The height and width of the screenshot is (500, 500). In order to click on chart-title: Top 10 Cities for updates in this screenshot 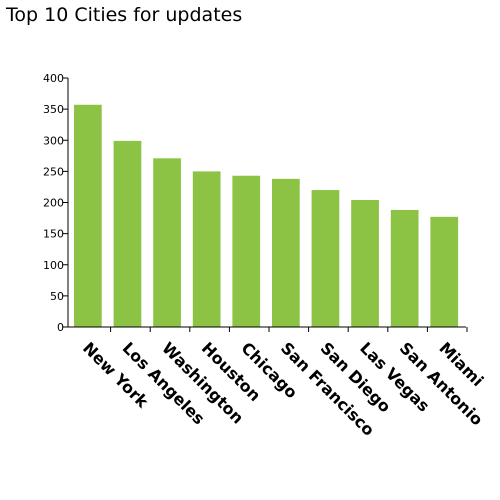, I will do `click(124, 15)`.